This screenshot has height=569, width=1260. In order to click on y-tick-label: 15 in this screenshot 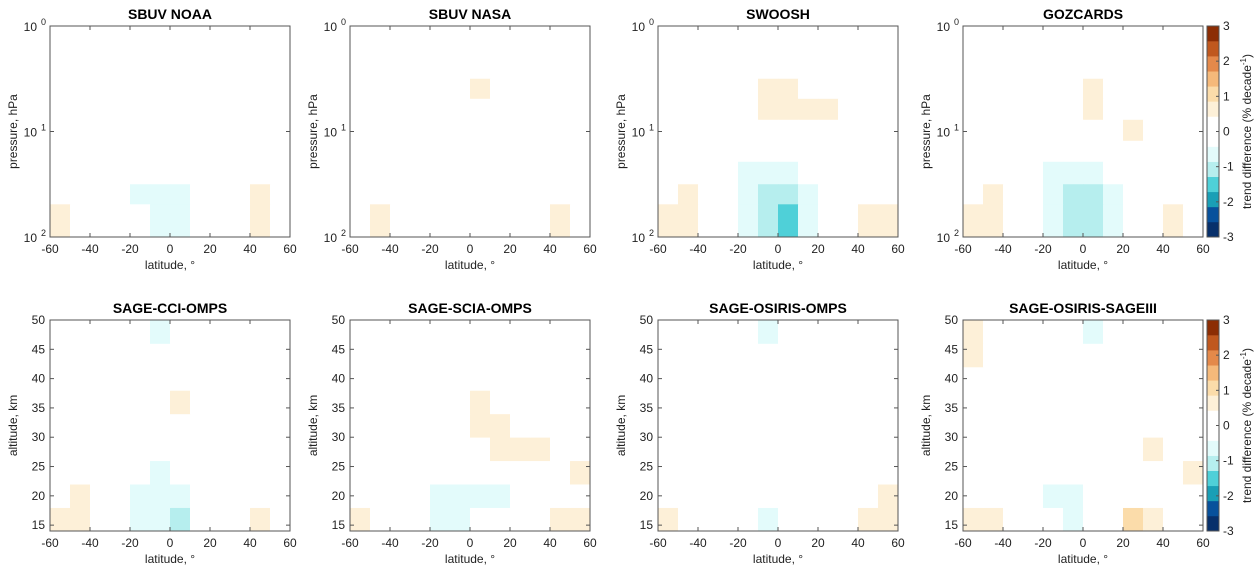, I will do `click(647, 525)`.